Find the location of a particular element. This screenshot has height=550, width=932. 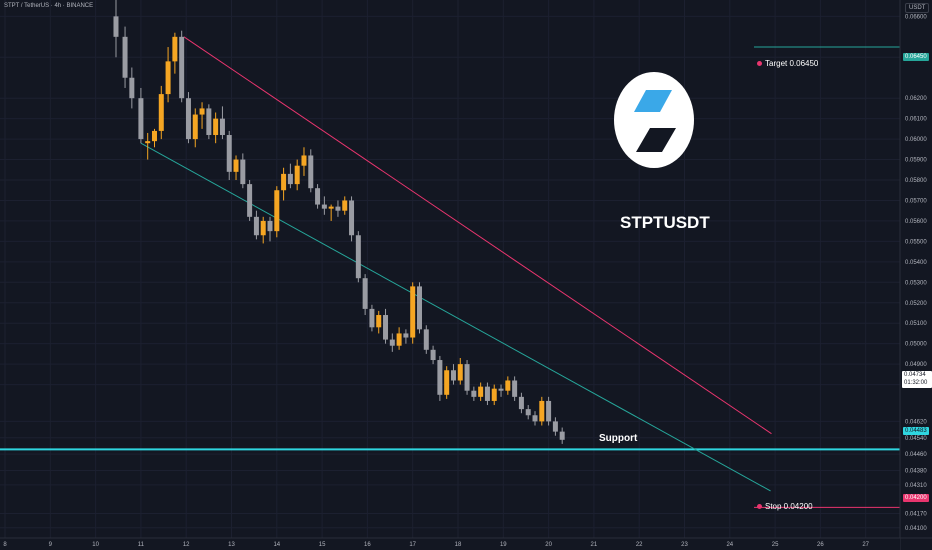

x-tick-label: 9 is located at coordinates (51, 545).